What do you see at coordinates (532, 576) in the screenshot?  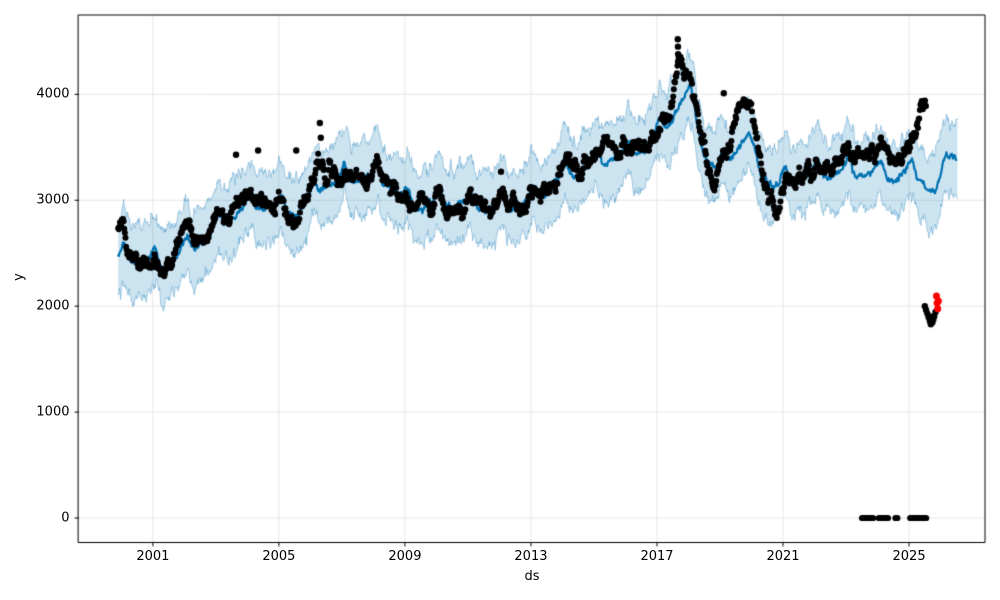 I see `x-axis-title: ds` at bounding box center [532, 576].